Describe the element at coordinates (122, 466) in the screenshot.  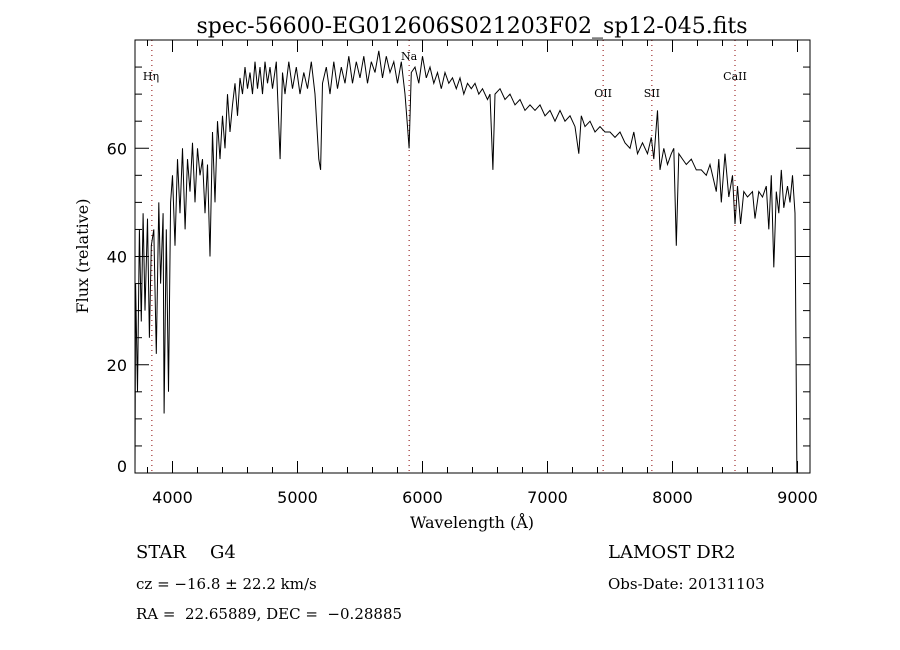
I see `y-tick-label: 0` at that location.